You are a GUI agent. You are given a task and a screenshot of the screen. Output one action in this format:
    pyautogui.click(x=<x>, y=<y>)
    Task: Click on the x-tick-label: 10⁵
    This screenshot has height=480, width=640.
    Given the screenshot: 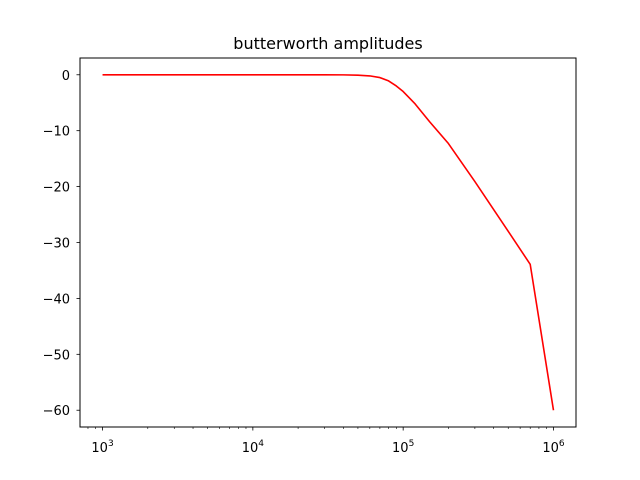 What is the action you would take?
    pyautogui.click(x=403, y=447)
    